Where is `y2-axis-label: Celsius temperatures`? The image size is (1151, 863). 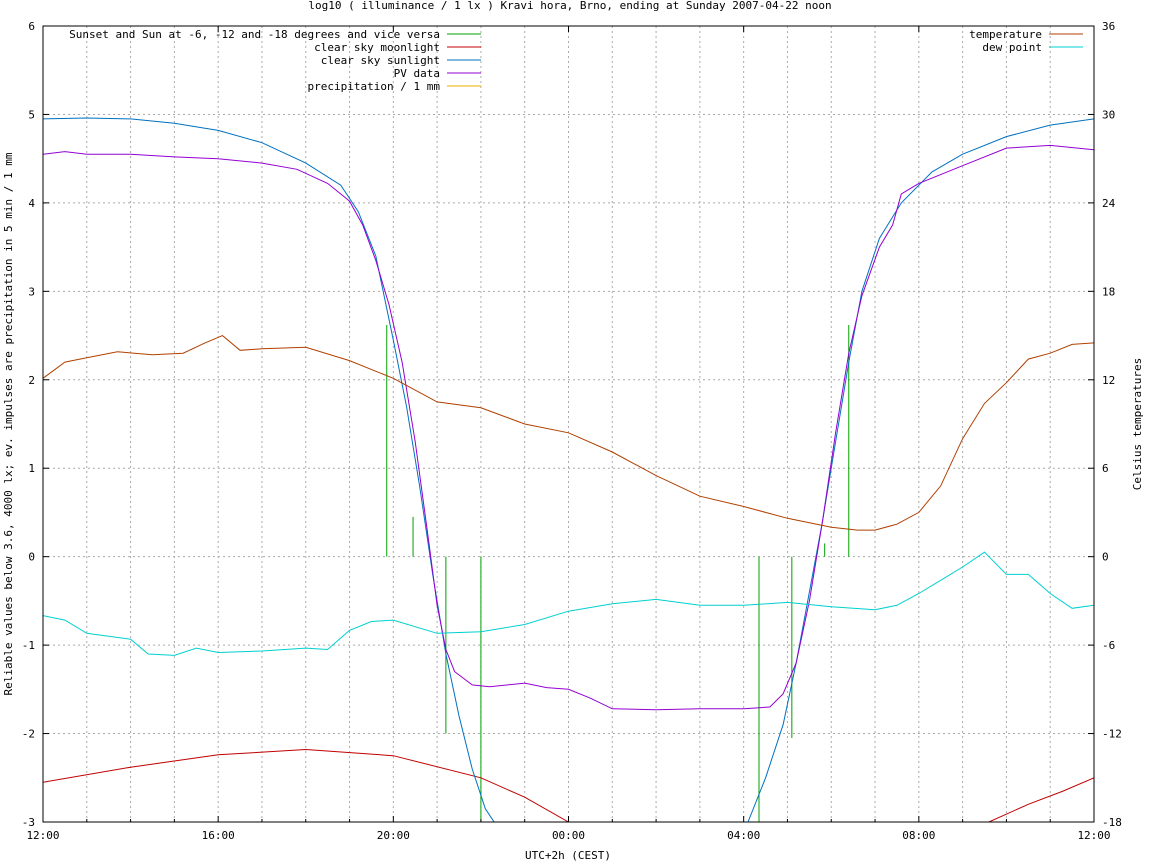 y2-axis-label: Celsius temperatures is located at coordinates (1137, 424).